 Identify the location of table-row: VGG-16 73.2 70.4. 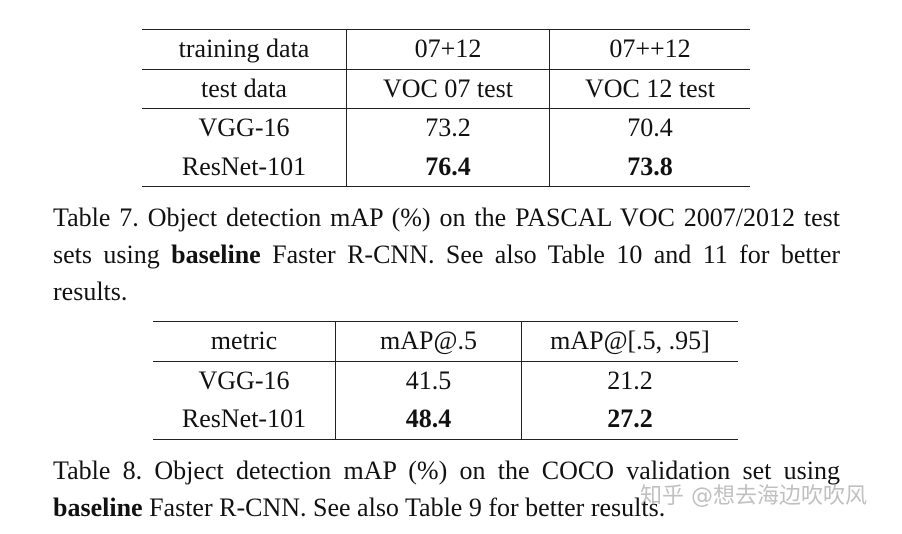
(446, 128).